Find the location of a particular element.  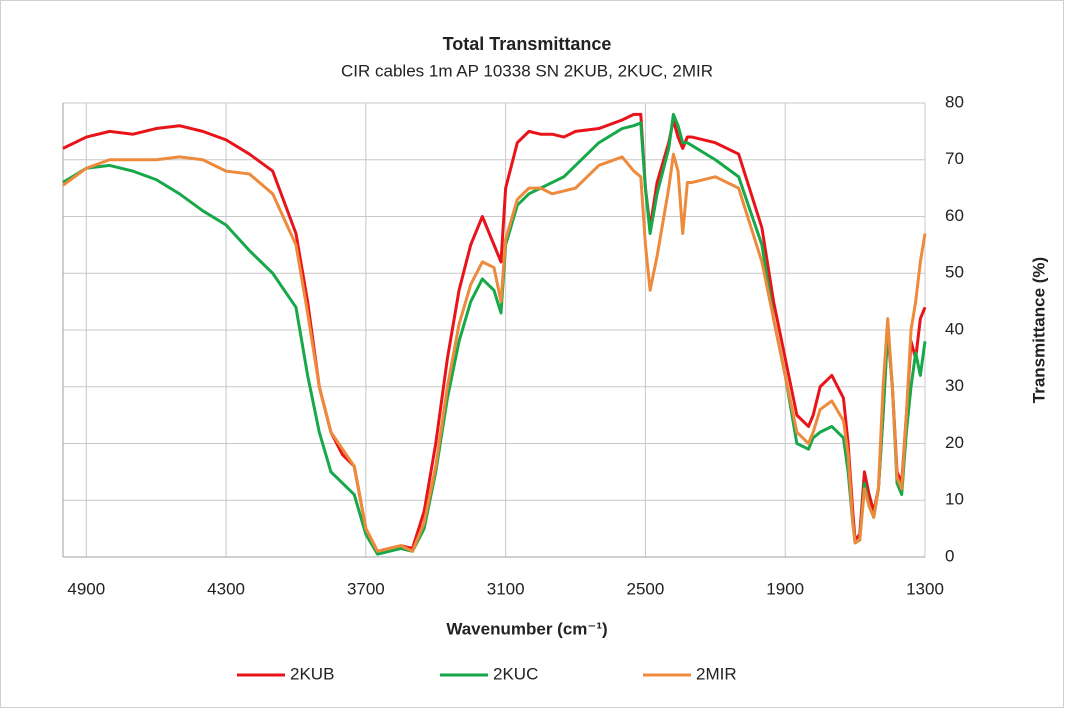

x-tick-label: 4900 is located at coordinates (86, 588).